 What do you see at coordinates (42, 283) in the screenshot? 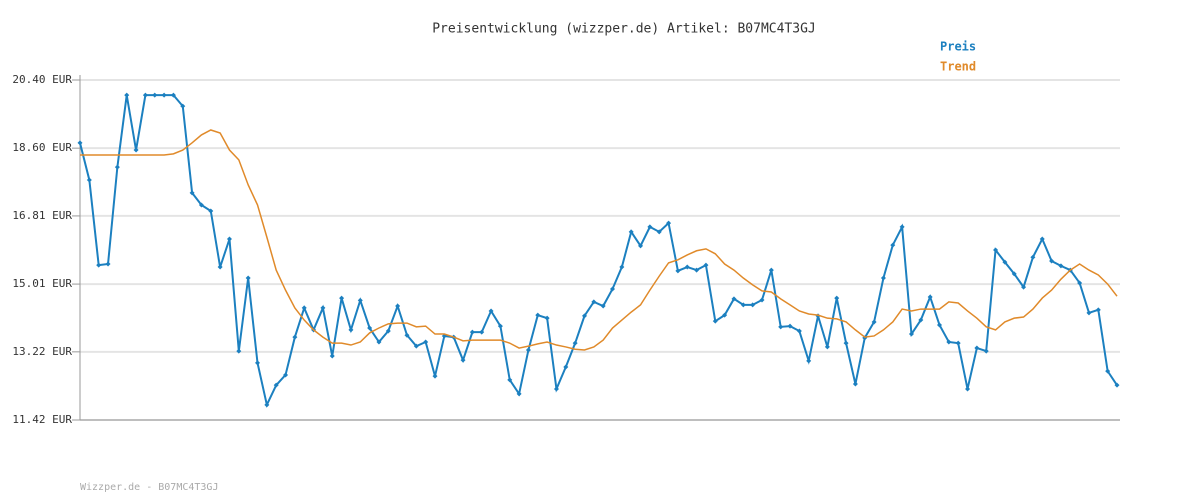
I see `y-tick-label: 15.01 EUR` at bounding box center [42, 283].